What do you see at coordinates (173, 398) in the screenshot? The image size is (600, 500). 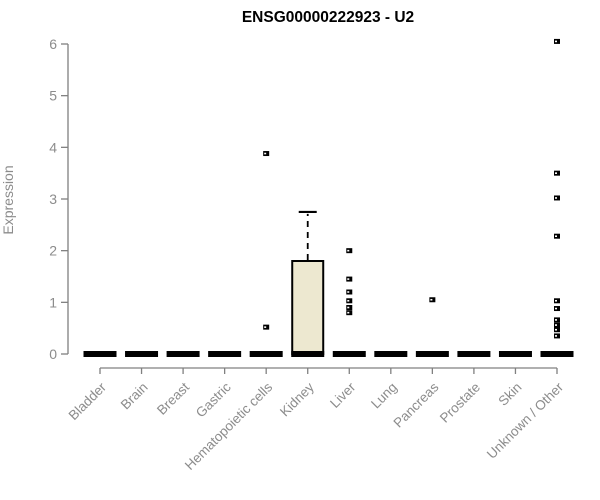 I see `x-tick-label: Breast` at bounding box center [173, 398].